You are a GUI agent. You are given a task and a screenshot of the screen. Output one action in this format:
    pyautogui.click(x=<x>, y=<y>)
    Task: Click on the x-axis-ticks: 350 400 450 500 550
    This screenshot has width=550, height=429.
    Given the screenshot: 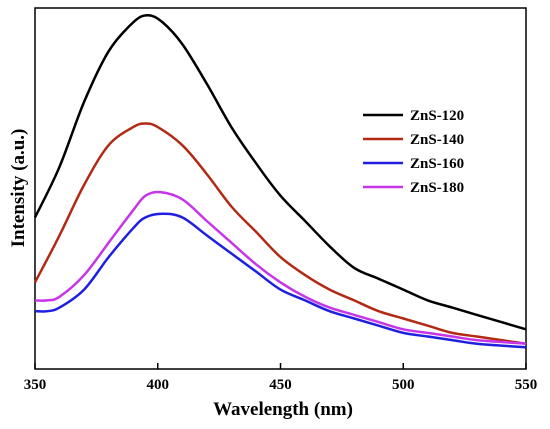 What is the action you would take?
    pyautogui.click(x=281, y=378)
    